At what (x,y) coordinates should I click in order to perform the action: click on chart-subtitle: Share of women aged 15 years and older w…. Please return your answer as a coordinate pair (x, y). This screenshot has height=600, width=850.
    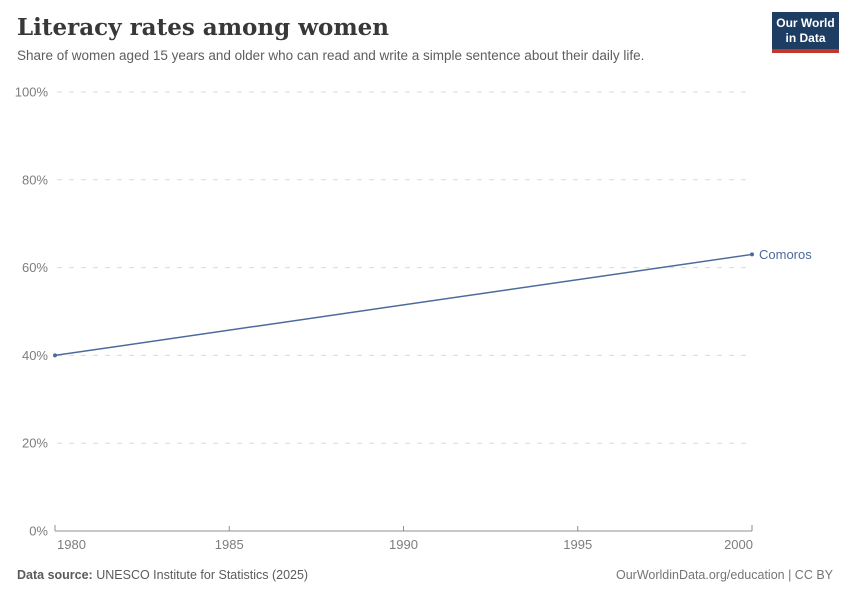
    Looking at the image, I should click on (331, 55).